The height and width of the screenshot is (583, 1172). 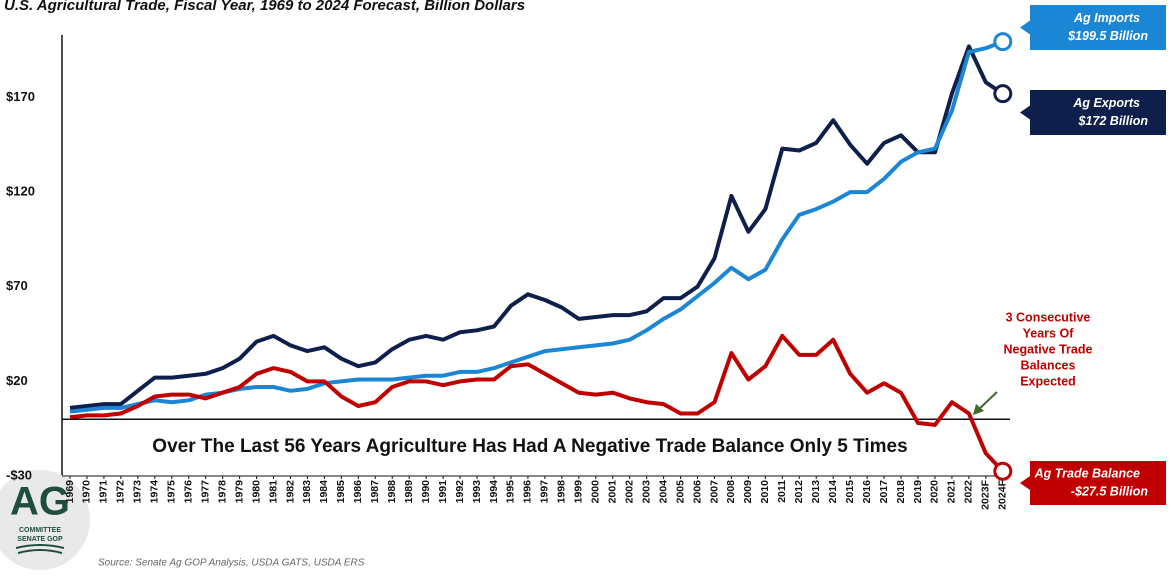 What do you see at coordinates (290, 492) in the screenshot?
I see `x-tick-label: 1982` at bounding box center [290, 492].